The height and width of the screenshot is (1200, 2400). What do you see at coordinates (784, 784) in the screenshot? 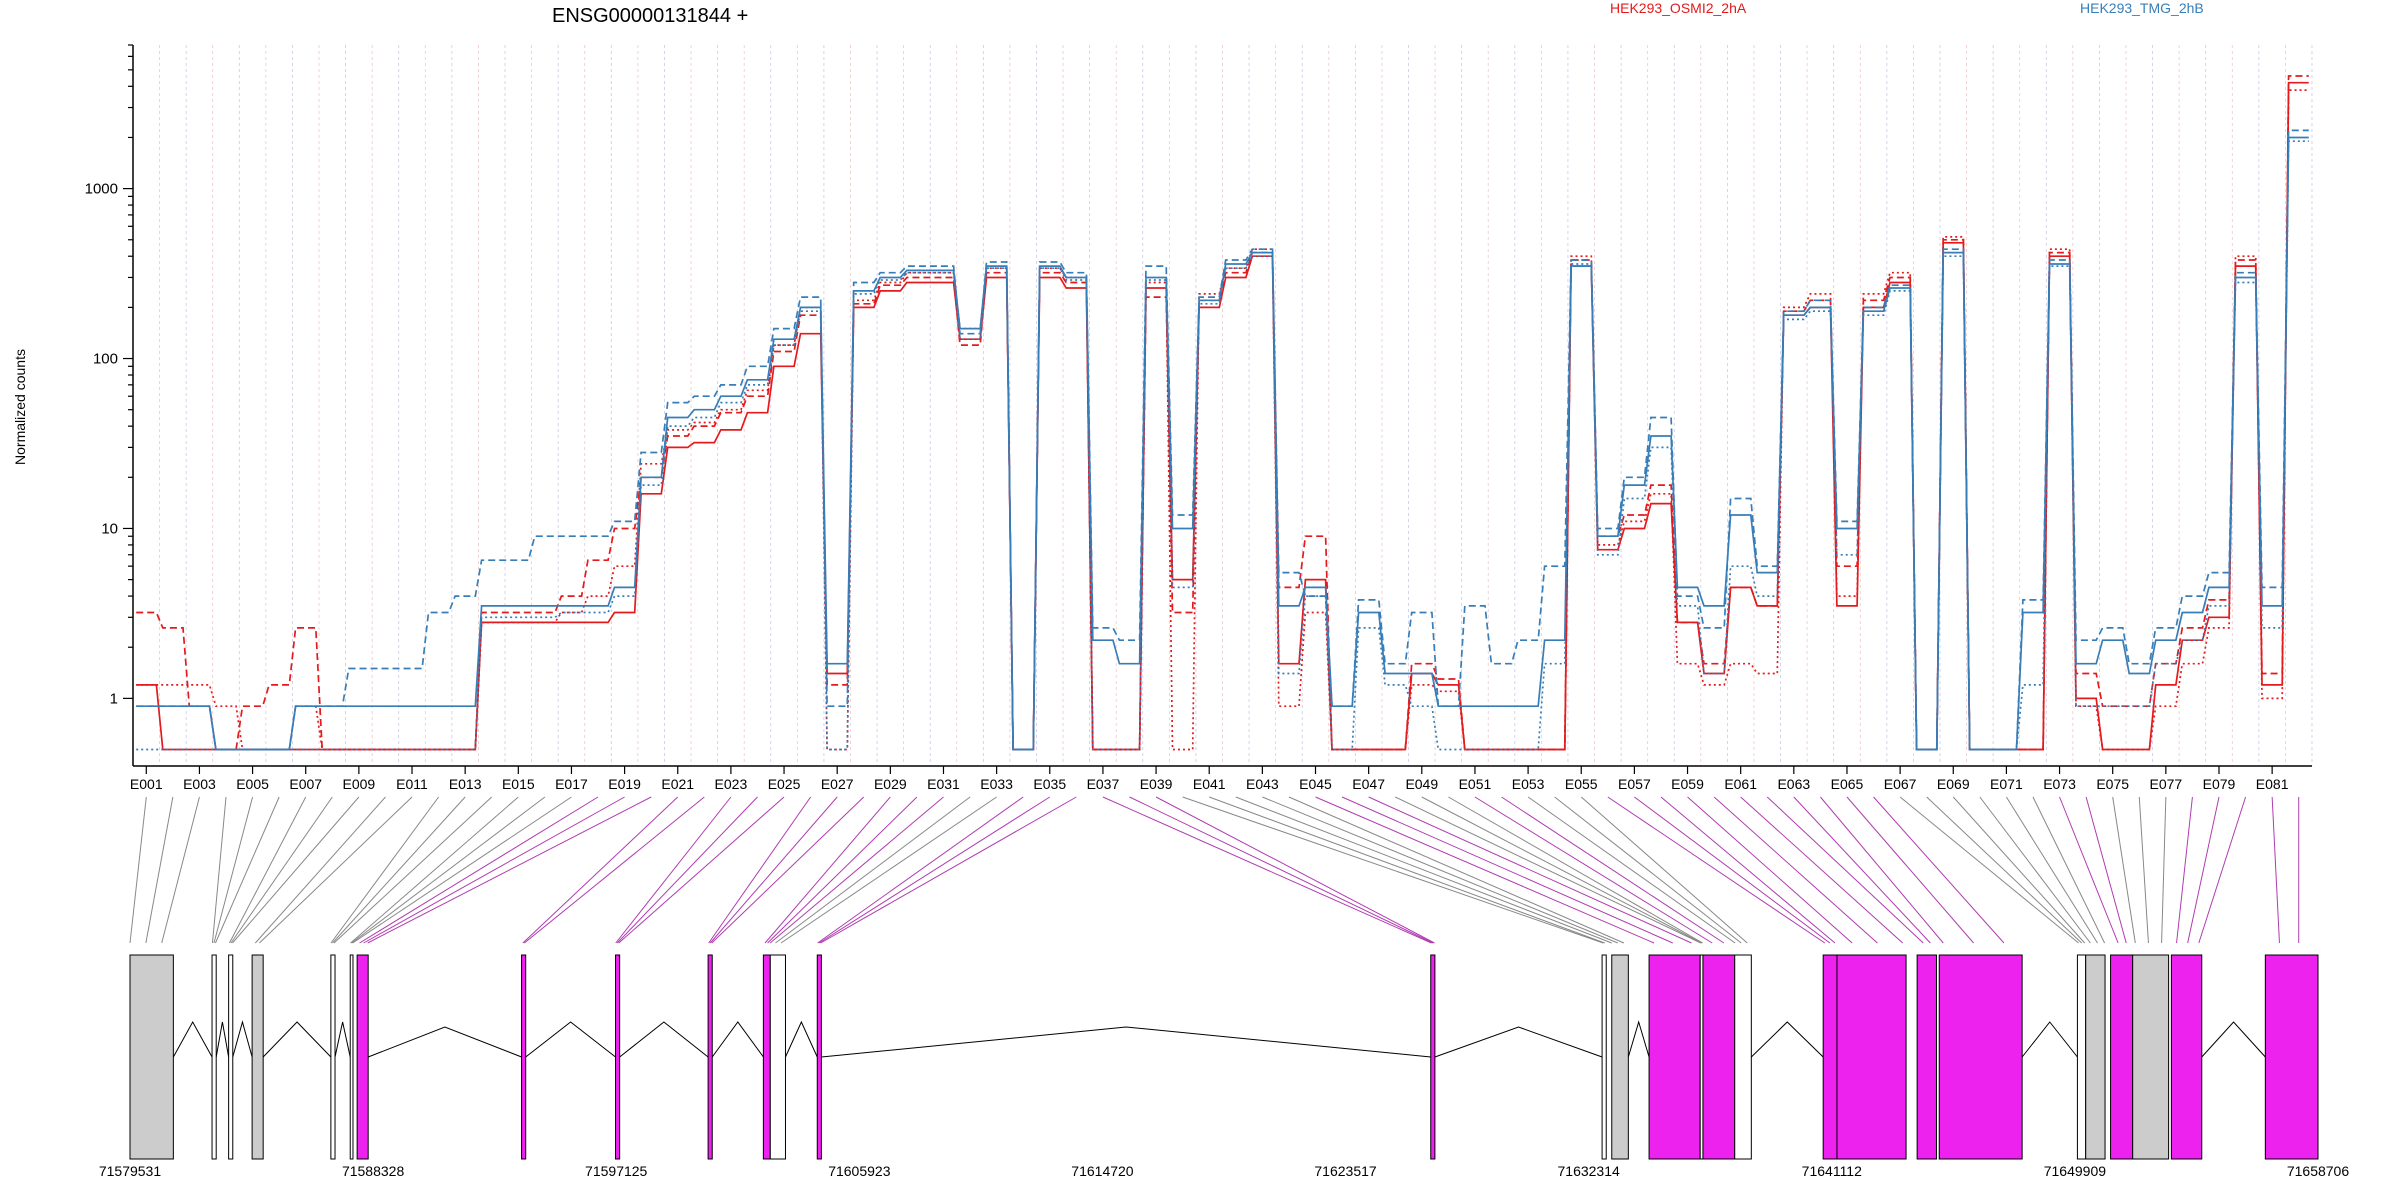
I see `x-tick-label: E025` at bounding box center [784, 784].